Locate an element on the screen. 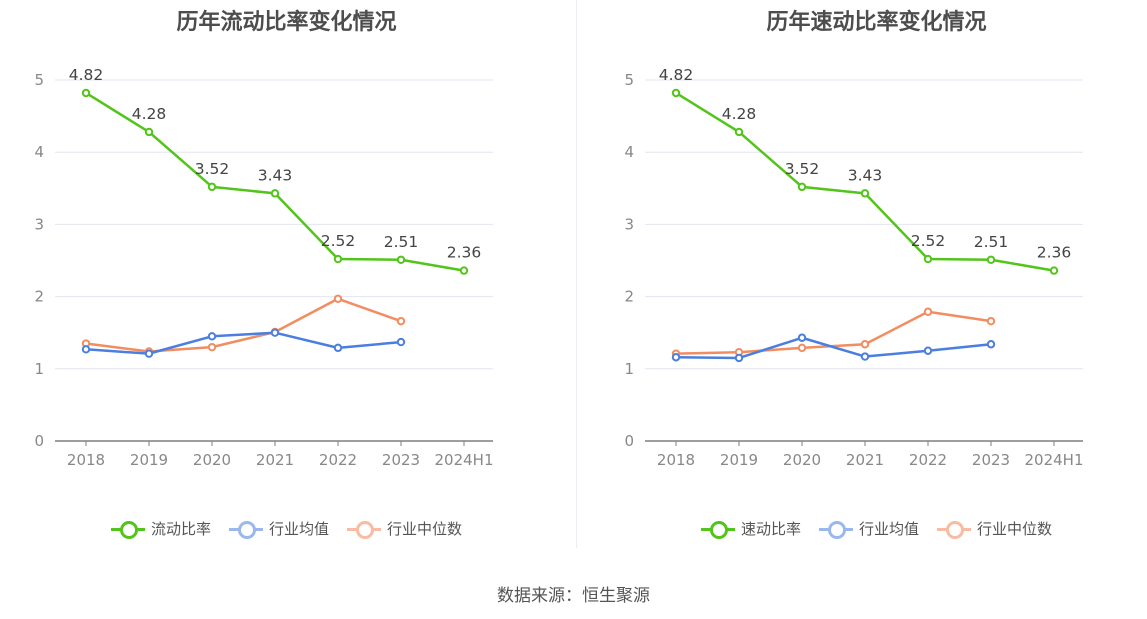 Image resolution: width=1147 pixels, height=619 pixels. legend-label: 速动比率 is located at coordinates (770, 529).